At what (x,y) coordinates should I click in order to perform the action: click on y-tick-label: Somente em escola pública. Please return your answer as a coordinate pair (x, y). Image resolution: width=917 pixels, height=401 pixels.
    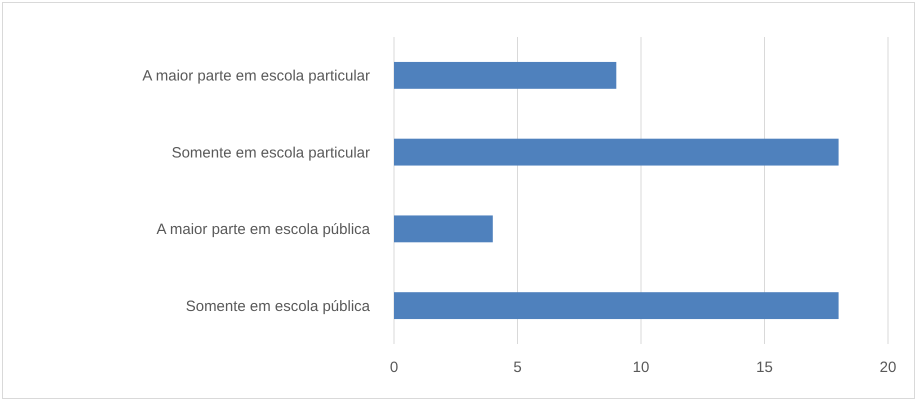
    Looking at the image, I should click on (278, 306).